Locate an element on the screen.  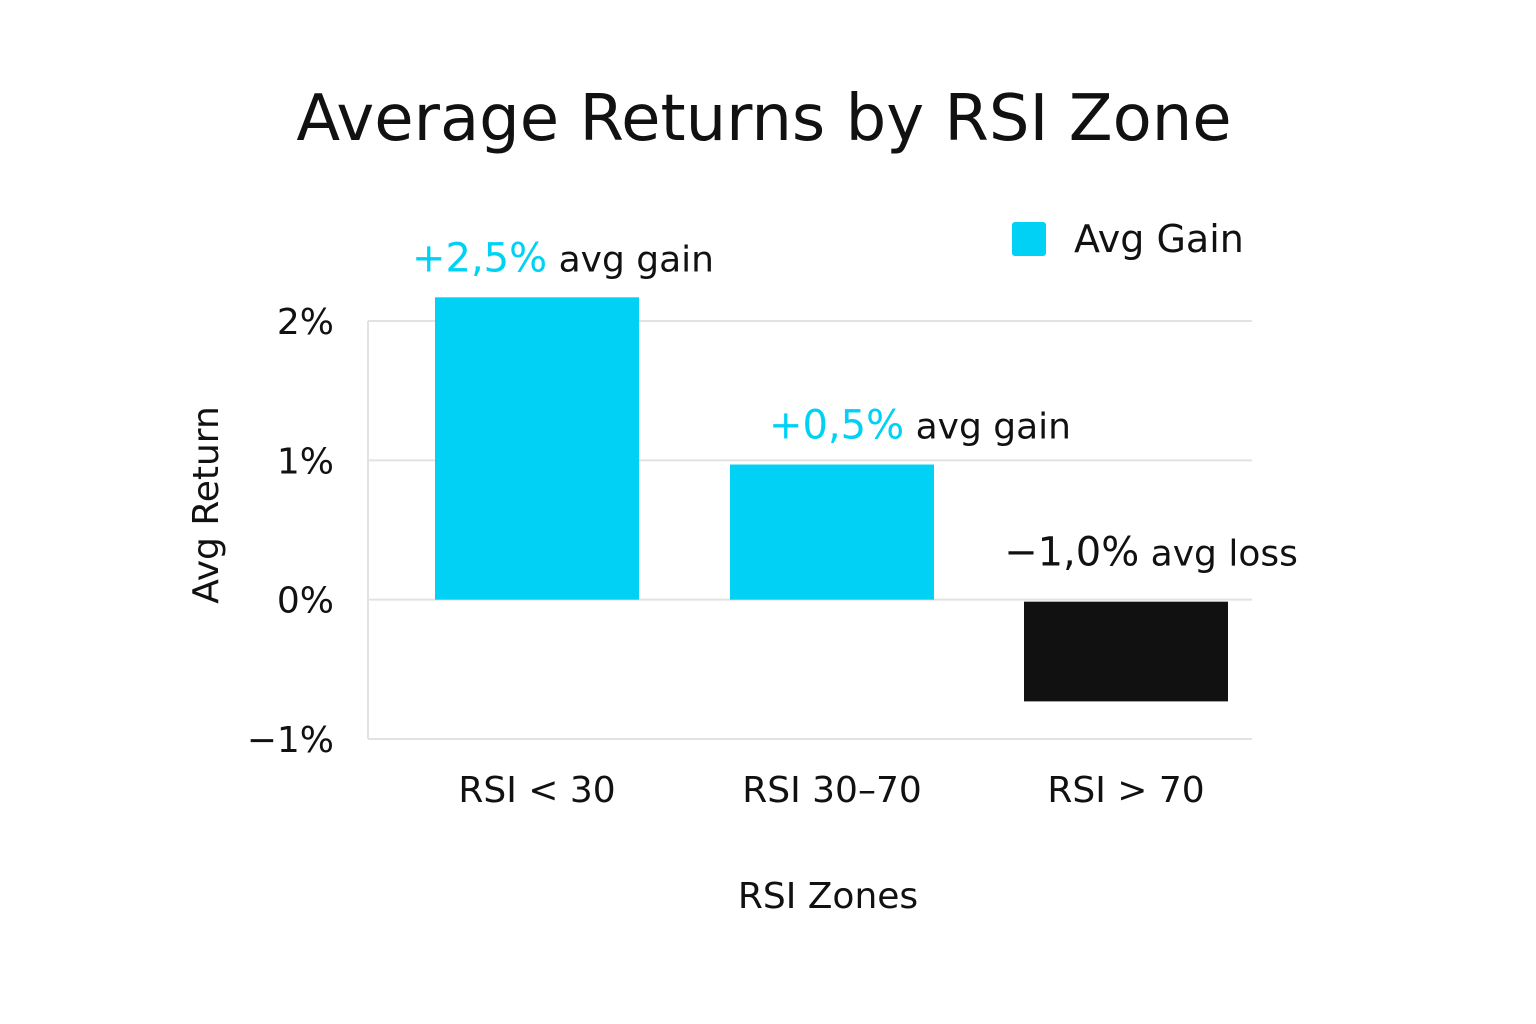
legend-label: Avg Gain is located at coordinates (1159, 239).